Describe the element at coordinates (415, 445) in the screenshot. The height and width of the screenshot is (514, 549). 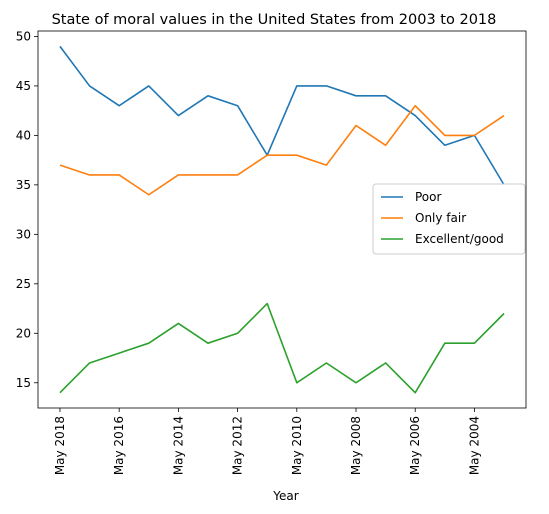
I see `x-tick-label: May 2006` at that location.